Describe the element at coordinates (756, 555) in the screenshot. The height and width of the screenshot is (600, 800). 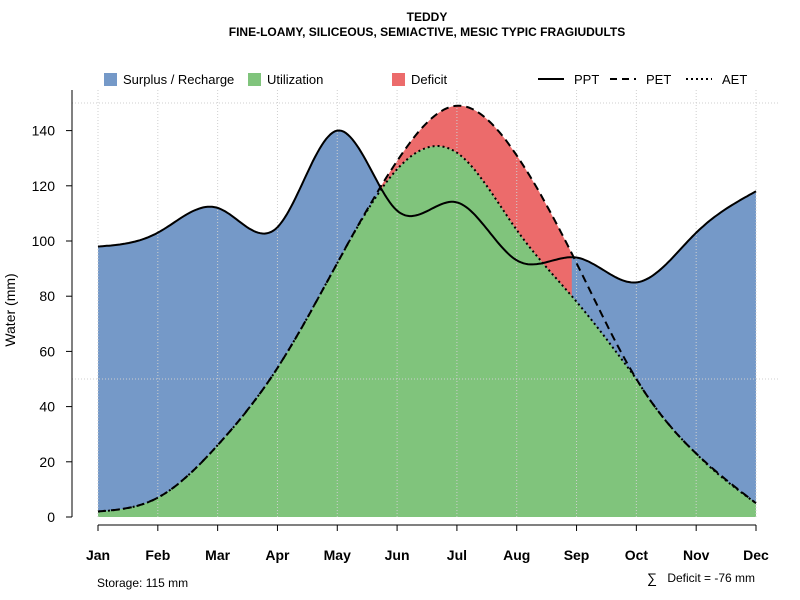
I see `x-tick-label-dec: Dec` at that location.